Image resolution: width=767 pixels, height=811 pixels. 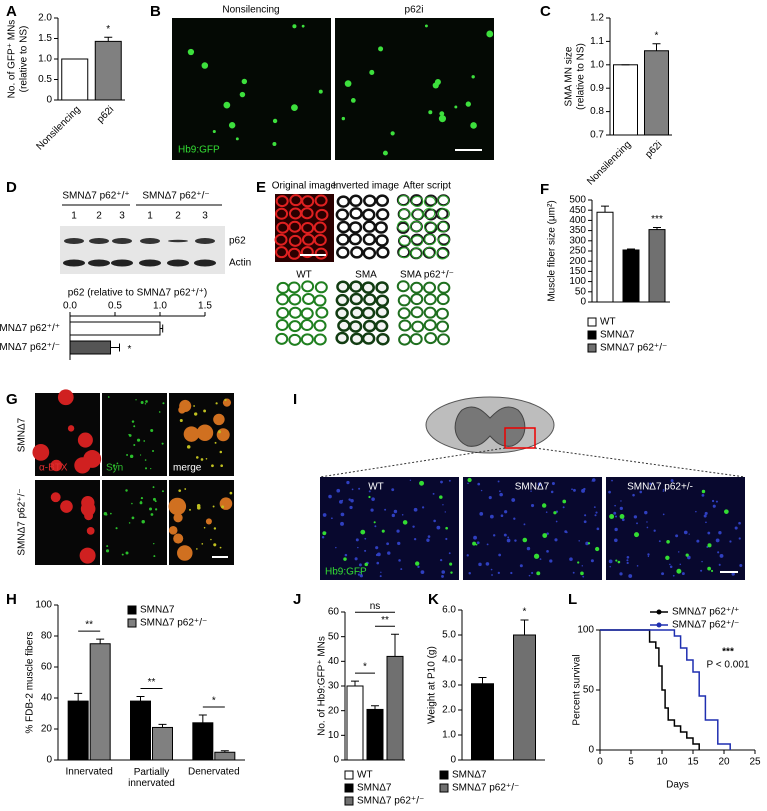 What do you see at coordinates (385, 620) in the screenshot?
I see `significance: **` at bounding box center [385, 620].